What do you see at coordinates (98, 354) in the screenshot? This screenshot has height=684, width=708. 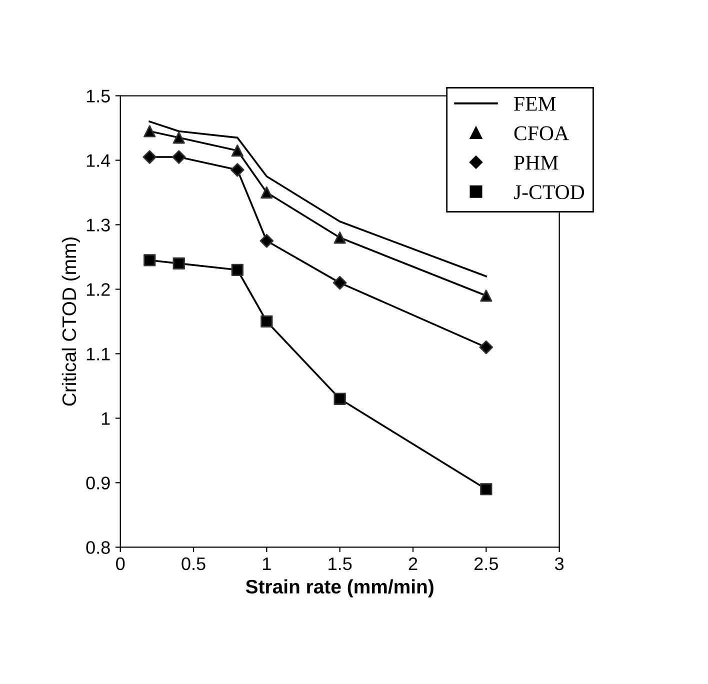 I see `y-tick-label: 1.1` at bounding box center [98, 354].